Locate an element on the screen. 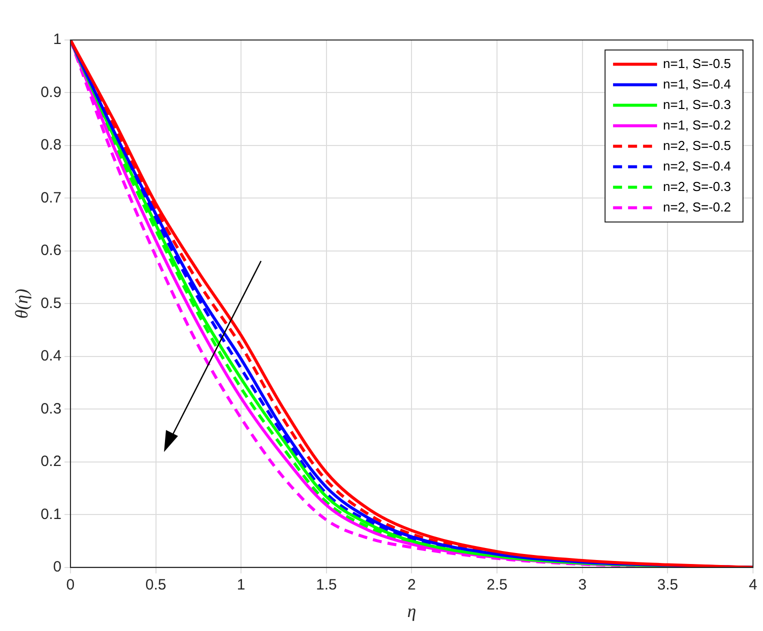 This screenshot has width=763, height=631. legend-label: n=2, S=-0.3 is located at coordinates (697, 186).